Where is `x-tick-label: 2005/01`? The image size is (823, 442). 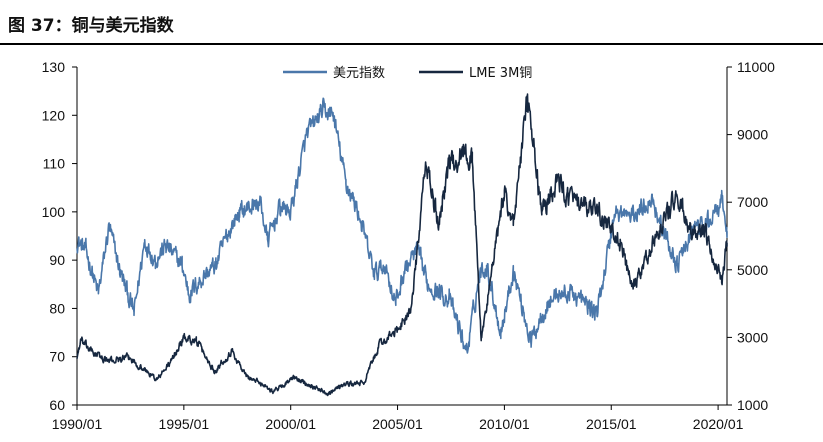 x-tick-label: 2005/01 is located at coordinates (397, 424).